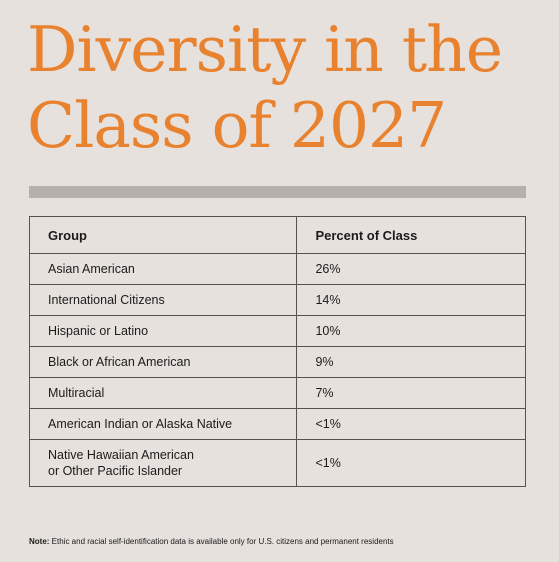  What do you see at coordinates (39, 541) in the screenshot?
I see `footnote-label: Note:` at bounding box center [39, 541].